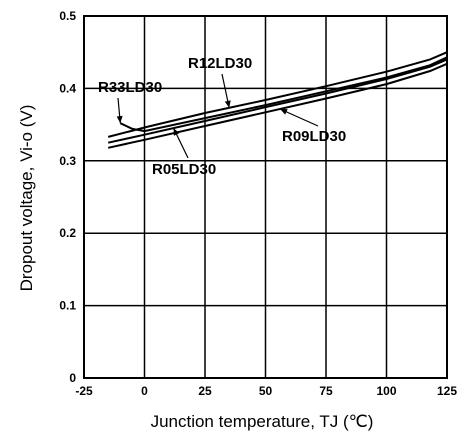 This screenshot has height=438, width=465. I want to click on series-label-r12ld30: R12LD30, so click(220, 63).